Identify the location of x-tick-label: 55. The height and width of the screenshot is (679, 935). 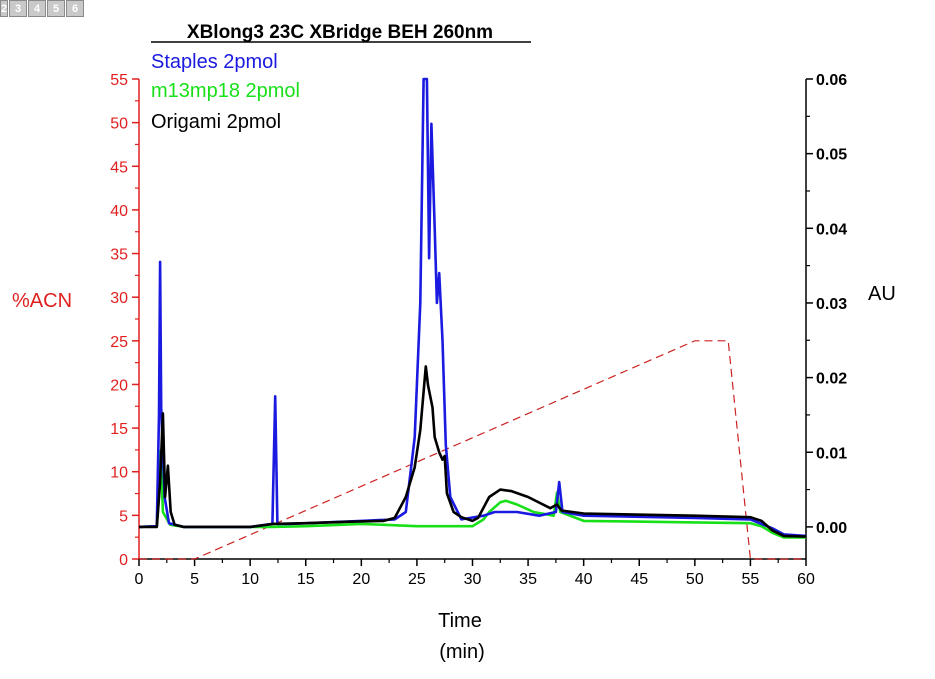
(751, 579).